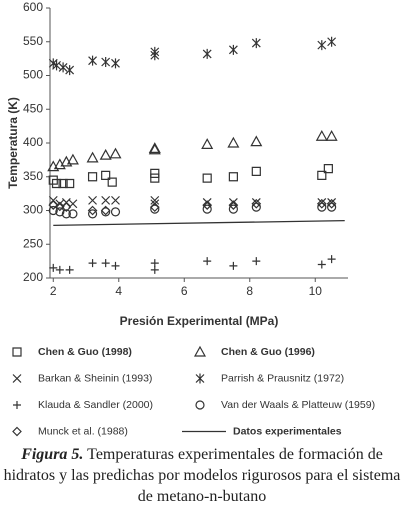 The image size is (404, 513). What do you see at coordinates (184, 291) in the screenshot?
I see `x-tick-label: 6` at bounding box center [184, 291].